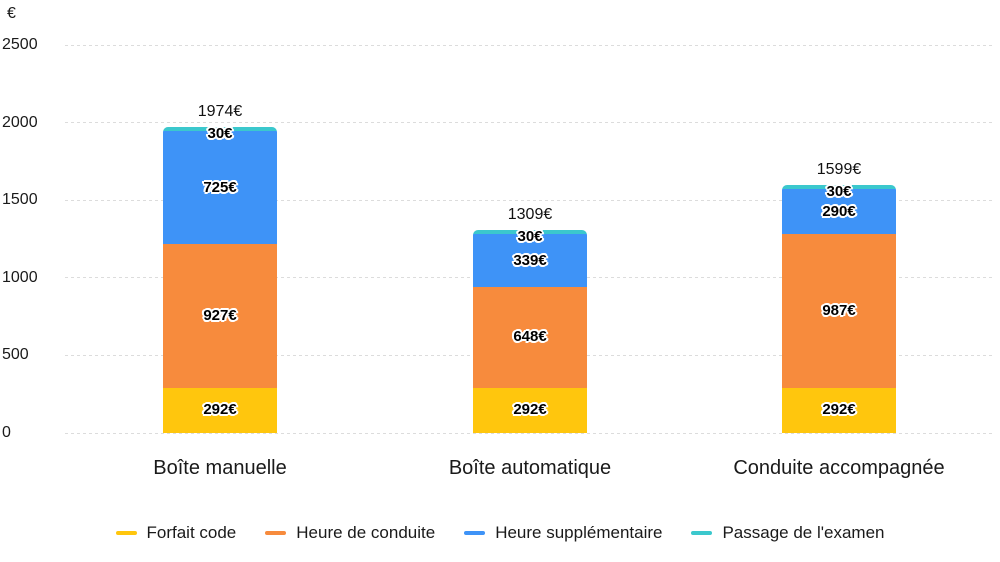 The height and width of the screenshot is (562, 1000). What do you see at coordinates (15, 355) in the screenshot?
I see `y-tick-label: 500` at bounding box center [15, 355].